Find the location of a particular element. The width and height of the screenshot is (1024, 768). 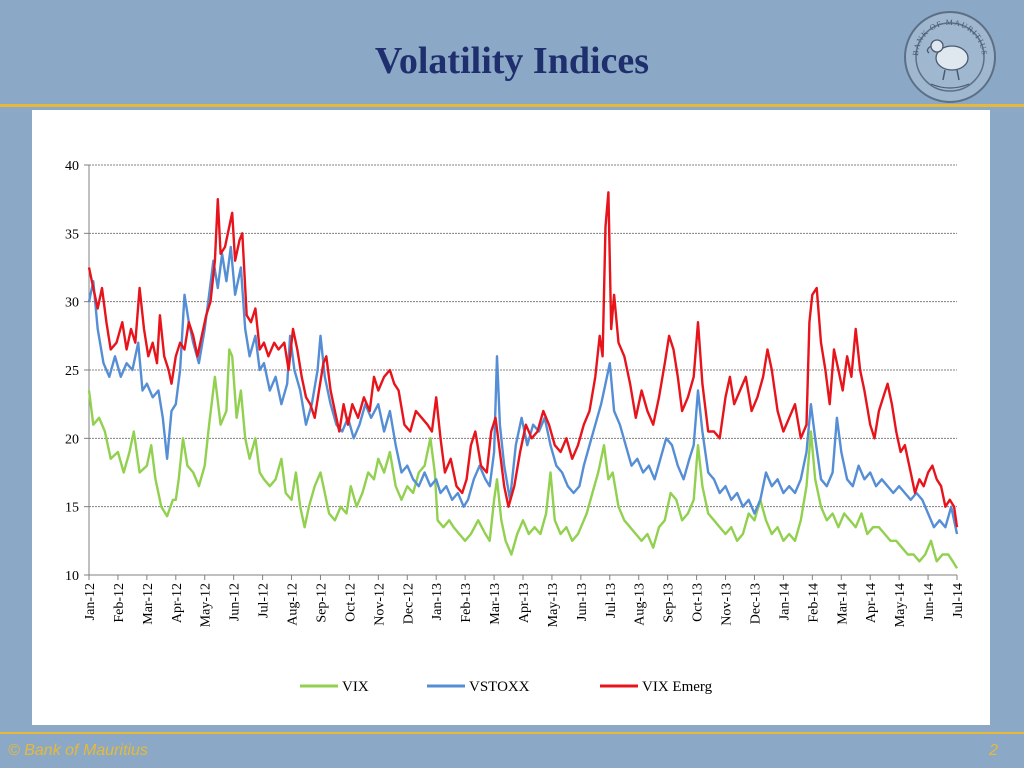

x-tick-label: Feb-13 is located at coordinates (466, 603).